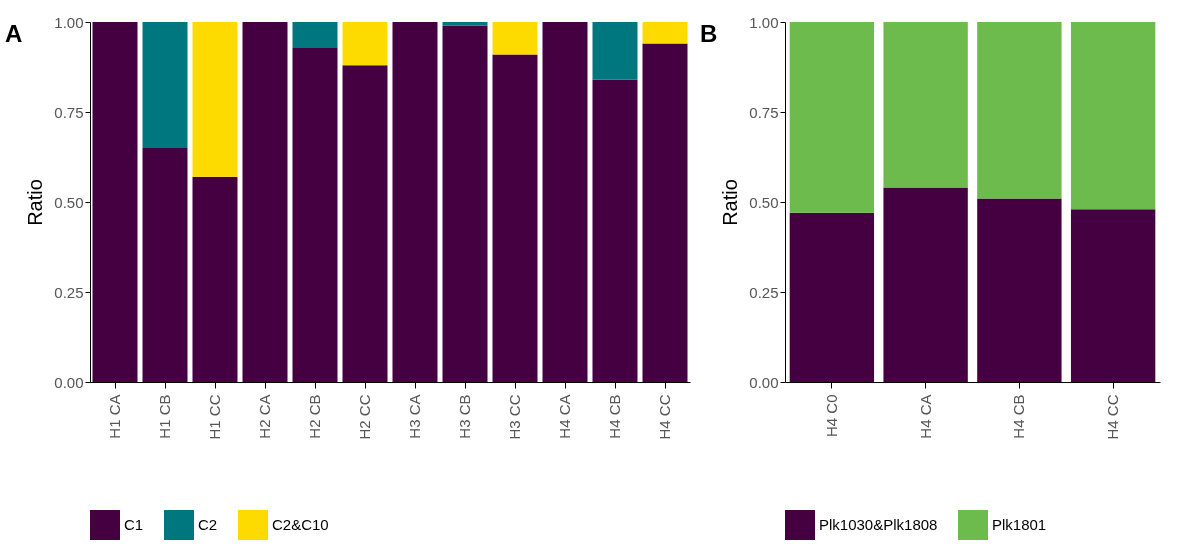  Describe the element at coordinates (364, 417) in the screenshot. I see `x-tick-label: H2 CC` at that location.